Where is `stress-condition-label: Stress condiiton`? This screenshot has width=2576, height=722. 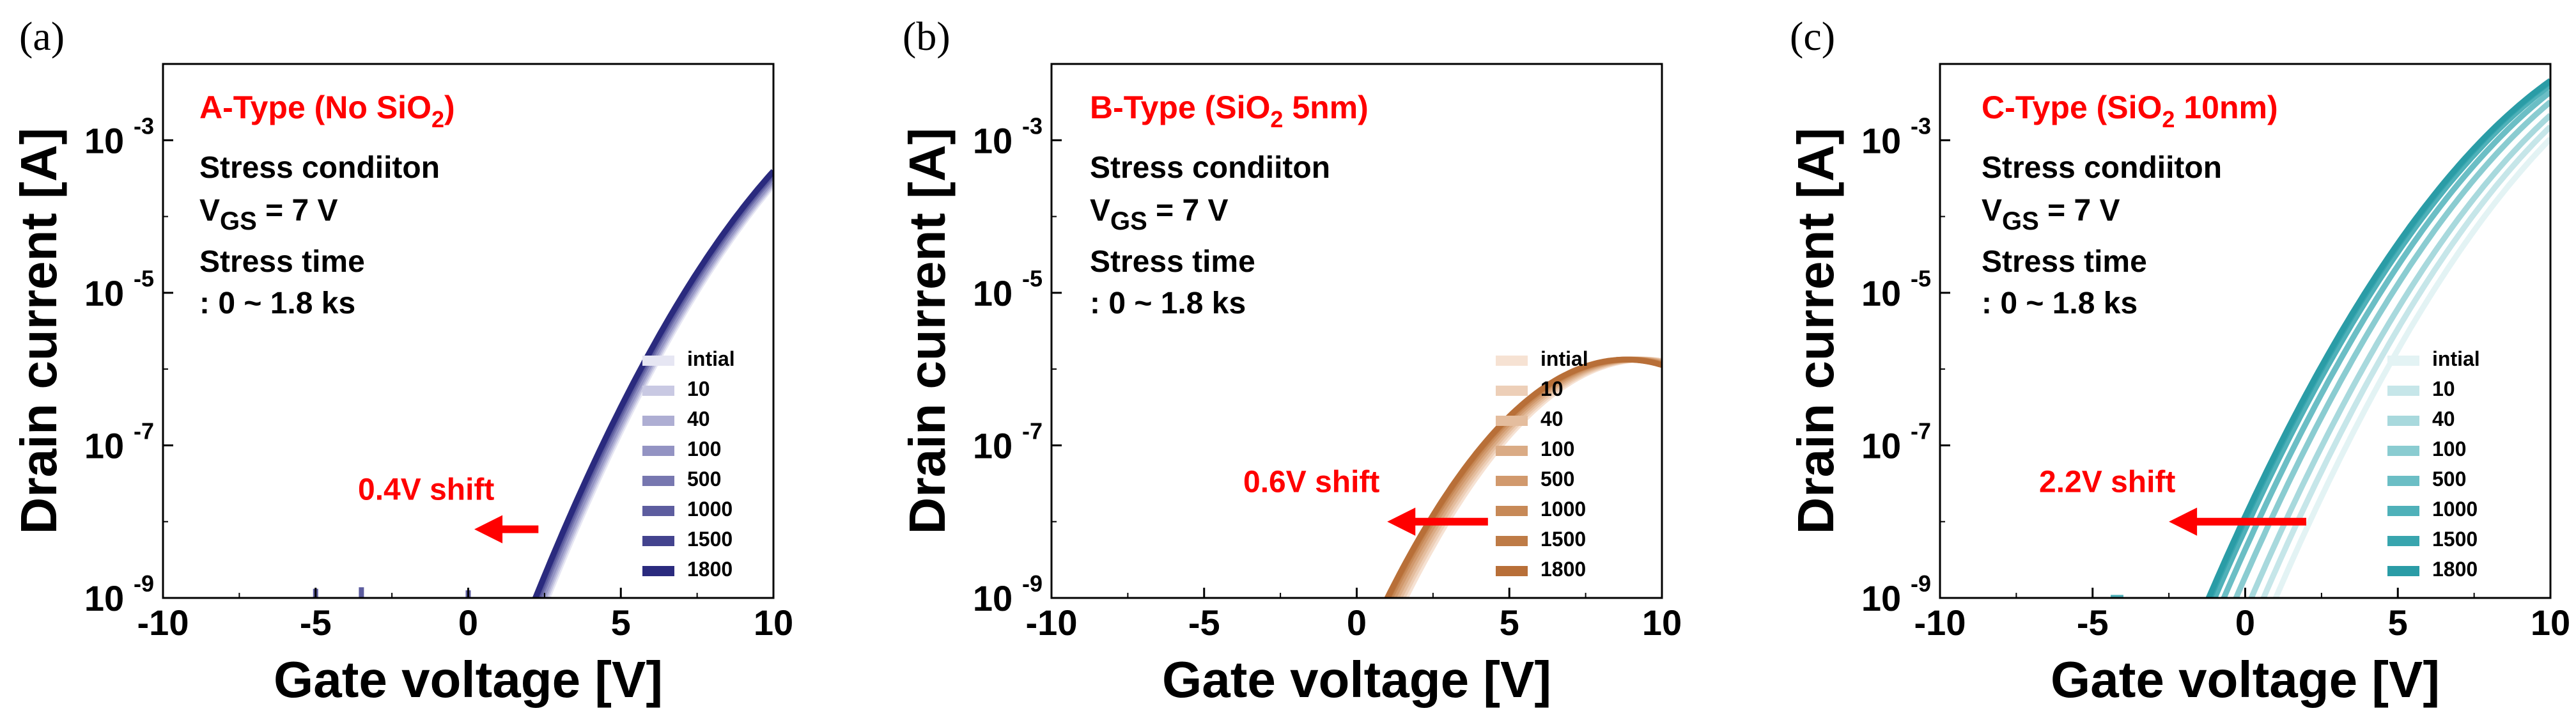 stress-condition-label: Stress condiiton is located at coordinates (1210, 168).